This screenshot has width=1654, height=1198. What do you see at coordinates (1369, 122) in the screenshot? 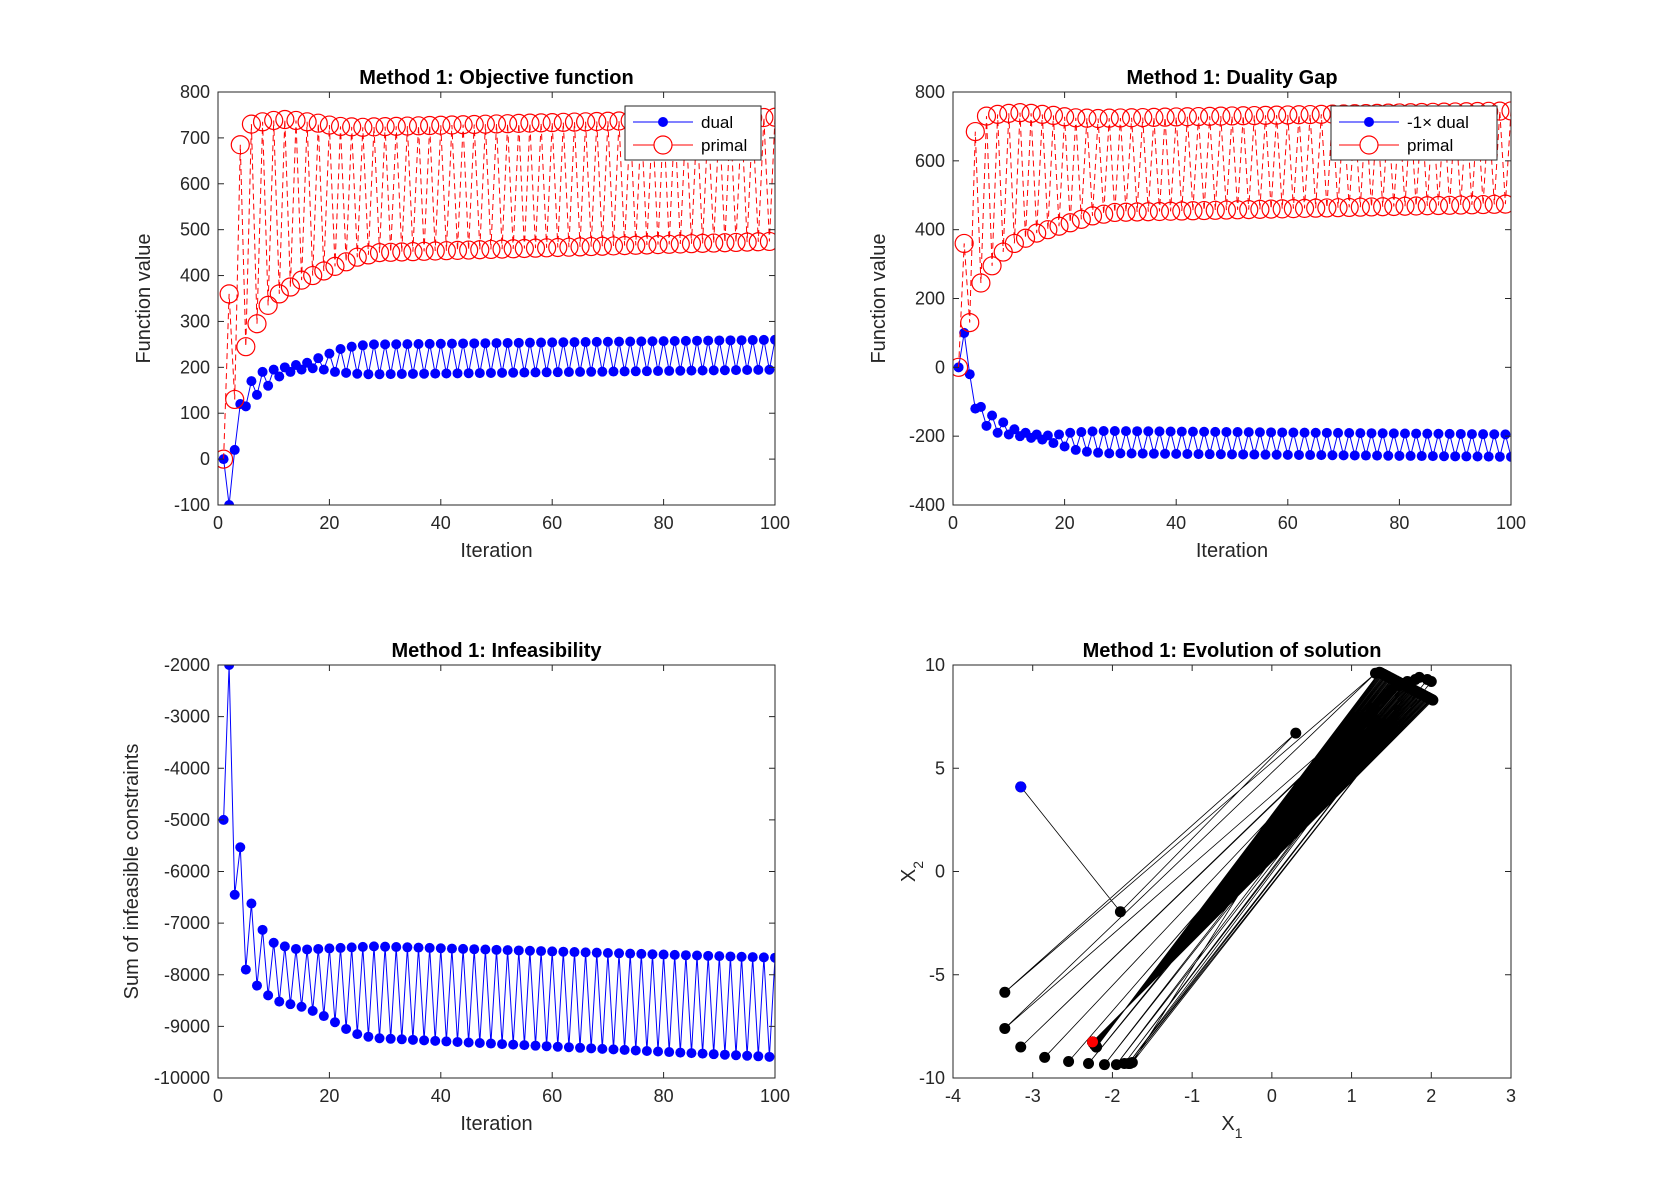
I see `legend-marker` at bounding box center [1369, 122].